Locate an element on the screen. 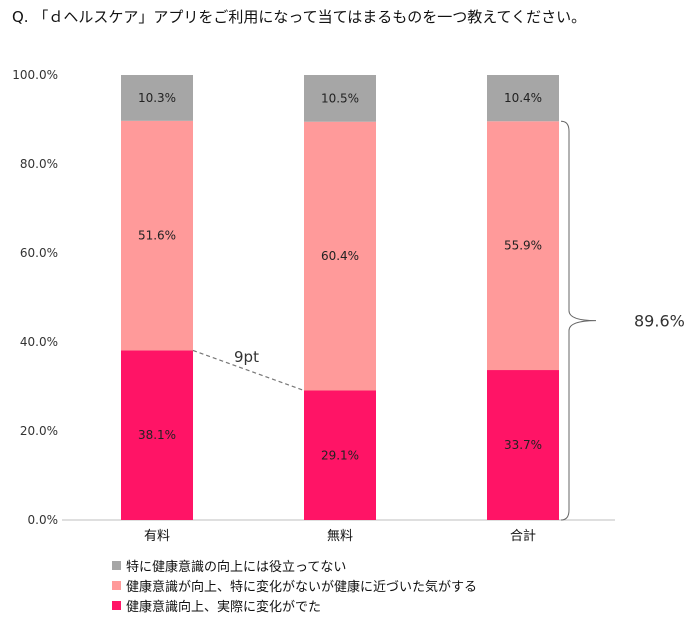  difference-connector is located at coordinates (248, 370).